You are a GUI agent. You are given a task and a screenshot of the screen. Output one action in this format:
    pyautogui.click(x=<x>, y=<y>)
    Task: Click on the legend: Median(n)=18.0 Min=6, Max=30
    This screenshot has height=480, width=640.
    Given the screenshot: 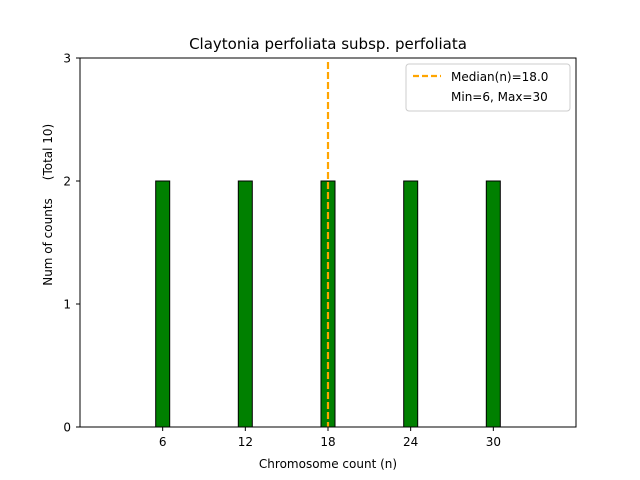 What is the action you would take?
    pyautogui.click(x=488, y=87)
    